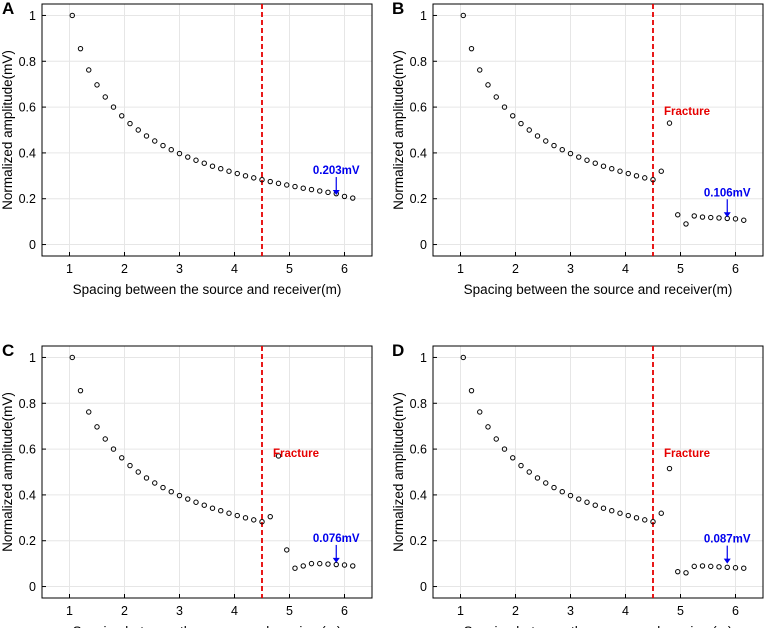 This screenshot has height=628, width=782. What do you see at coordinates (423, 16) in the screenshot?
I see `y-tick-label: 1` at bounding box center [423, 16].